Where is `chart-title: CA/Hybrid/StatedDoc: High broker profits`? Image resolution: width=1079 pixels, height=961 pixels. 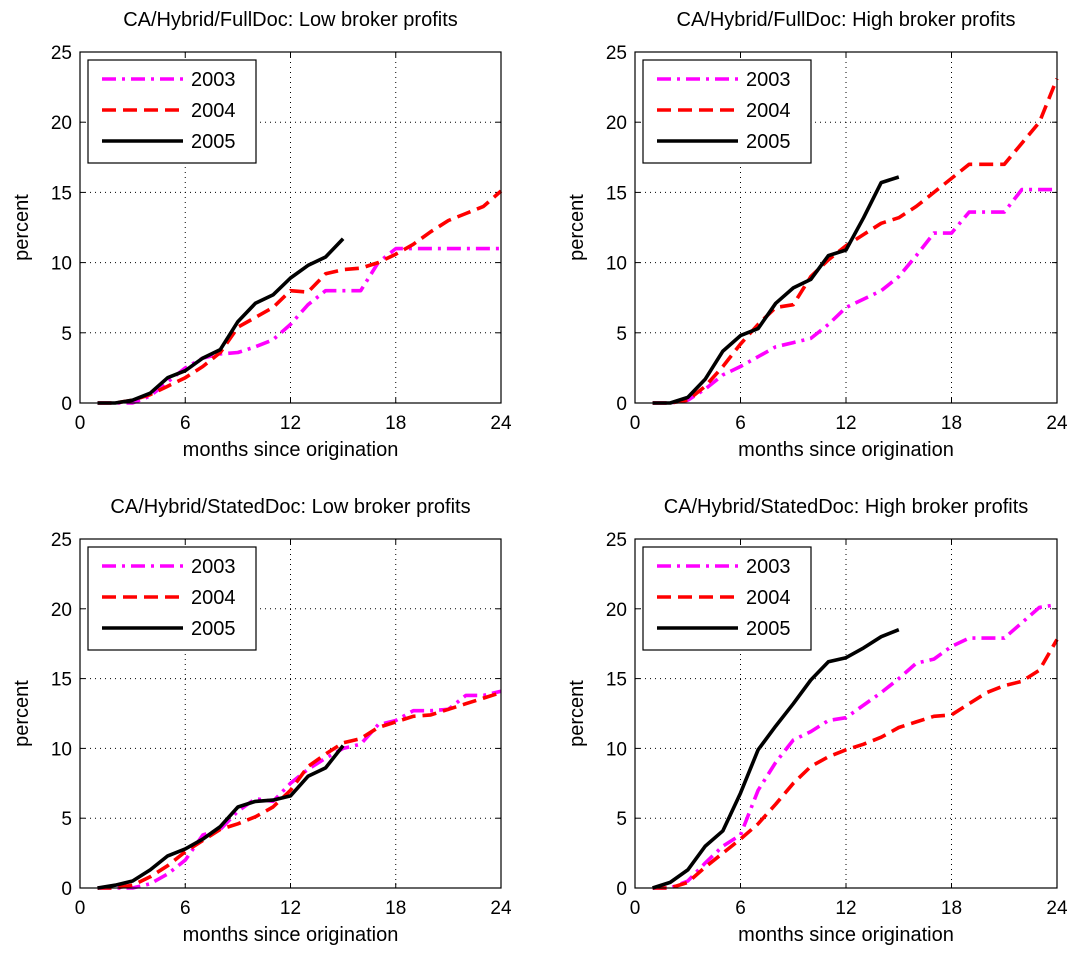
chart-title: CA/Hybrid/StatedDoc: High broker profits is located at coordinates (846, 507).